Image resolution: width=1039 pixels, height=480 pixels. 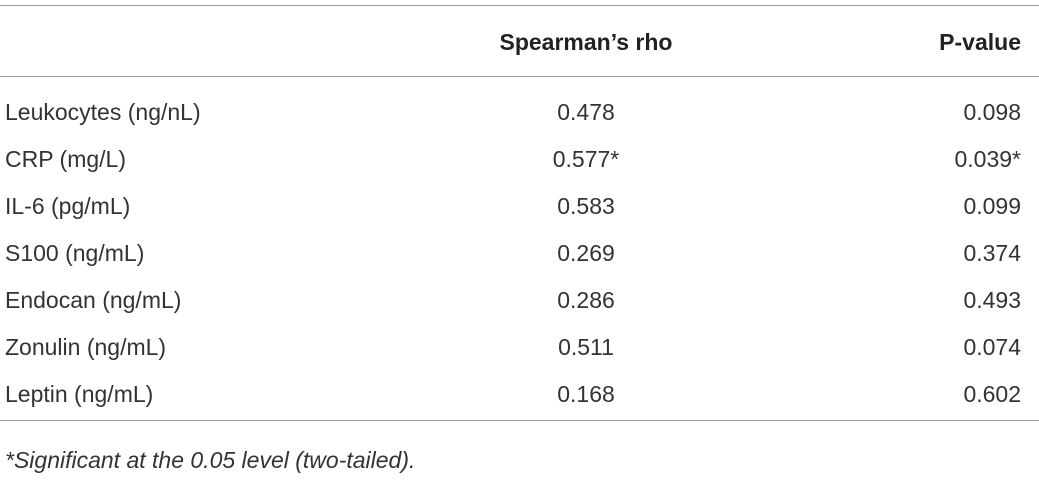 I want to click on bottom-rule, so click(x=519, y=420).